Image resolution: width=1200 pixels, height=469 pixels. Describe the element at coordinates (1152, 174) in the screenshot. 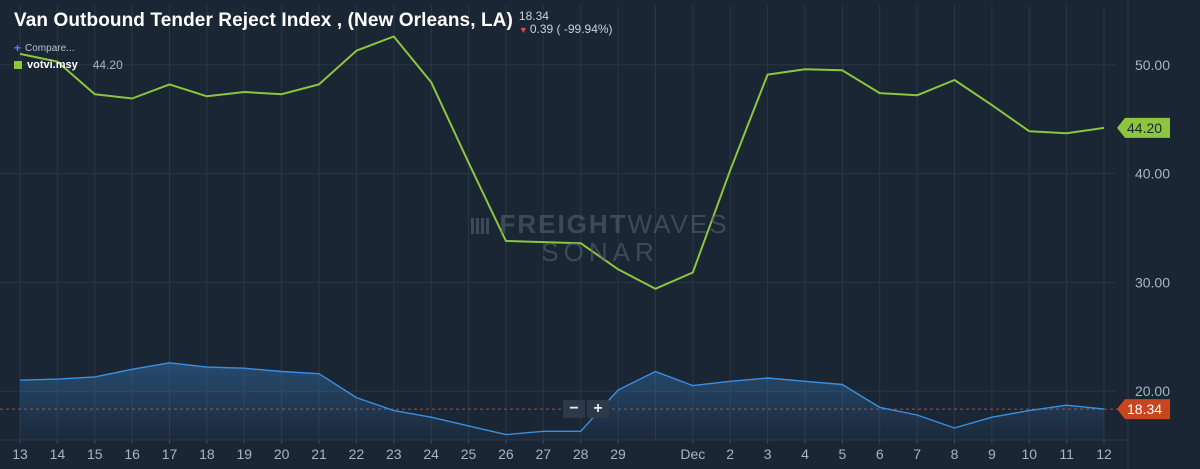

I see `y-tick-label: 40.00` at that location.